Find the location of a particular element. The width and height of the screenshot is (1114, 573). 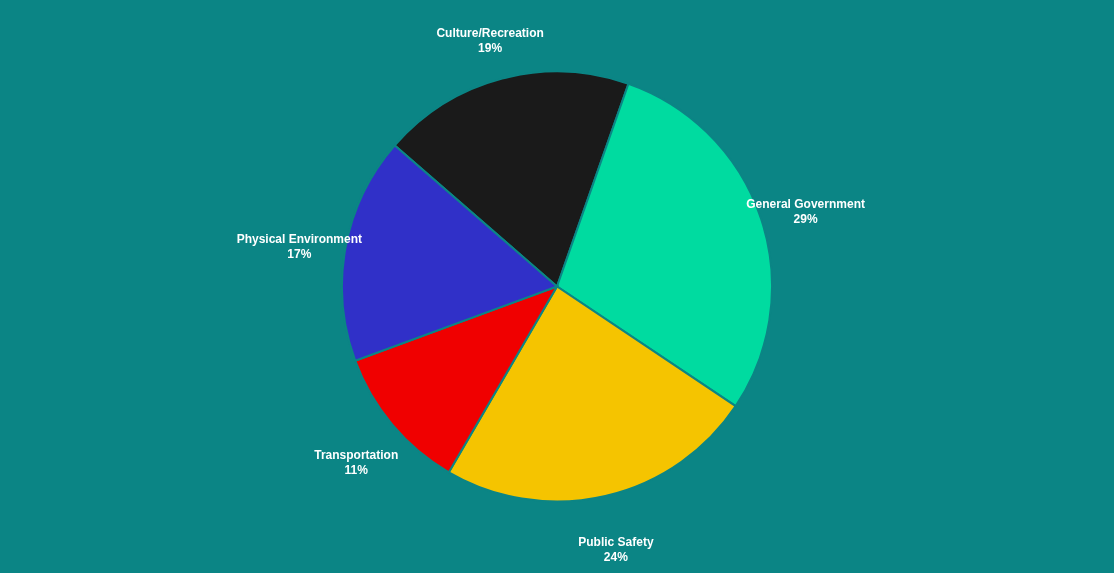

slice-label: Public Safety is located at coordinates (616, 541).